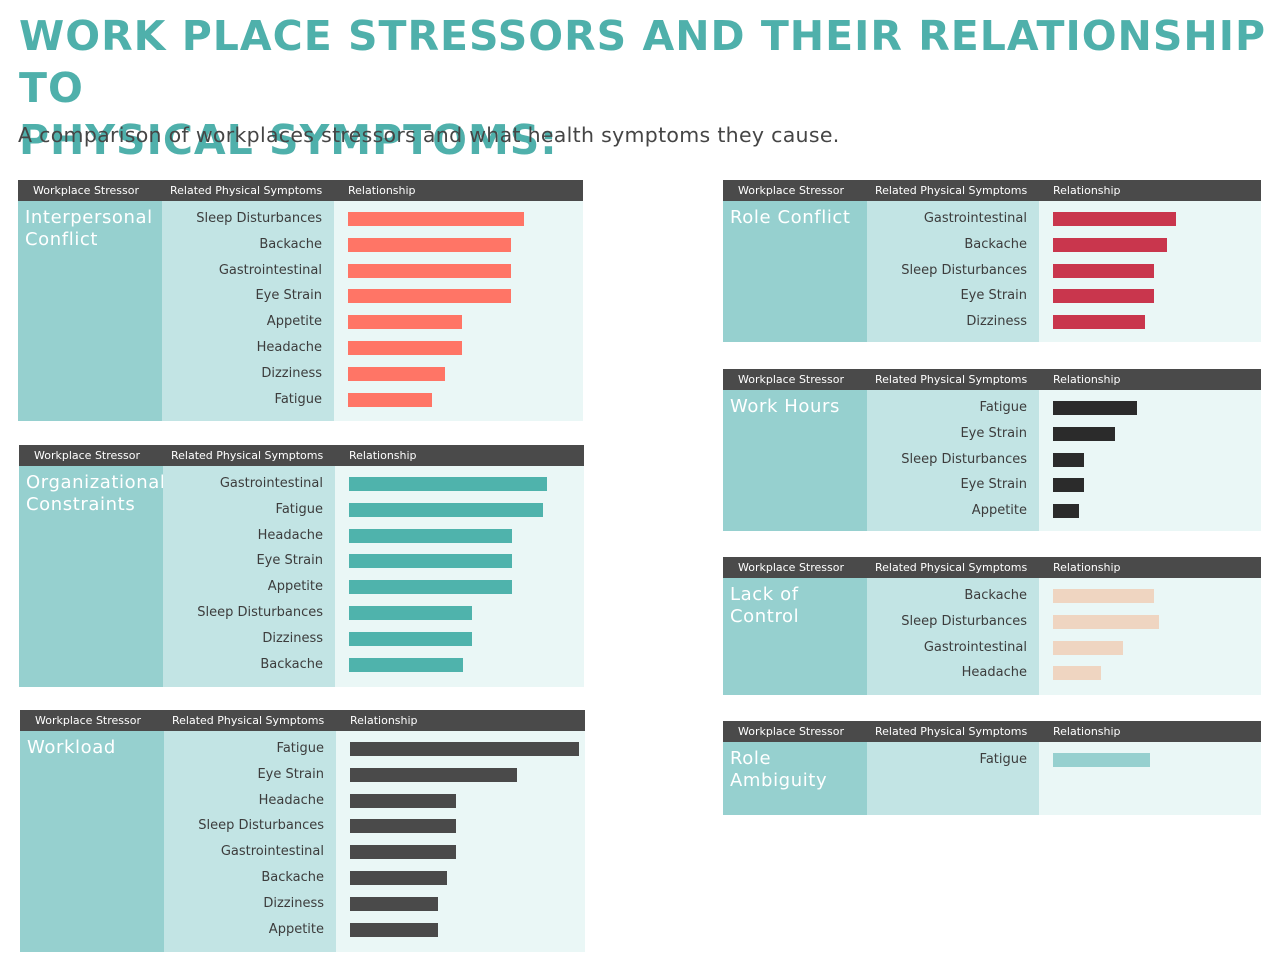 This screenshot has height=970, width=1280. Describe the element at coordinates (953, 778) in the screenshot. I see `symptoms-column: Fatigue` at that location.